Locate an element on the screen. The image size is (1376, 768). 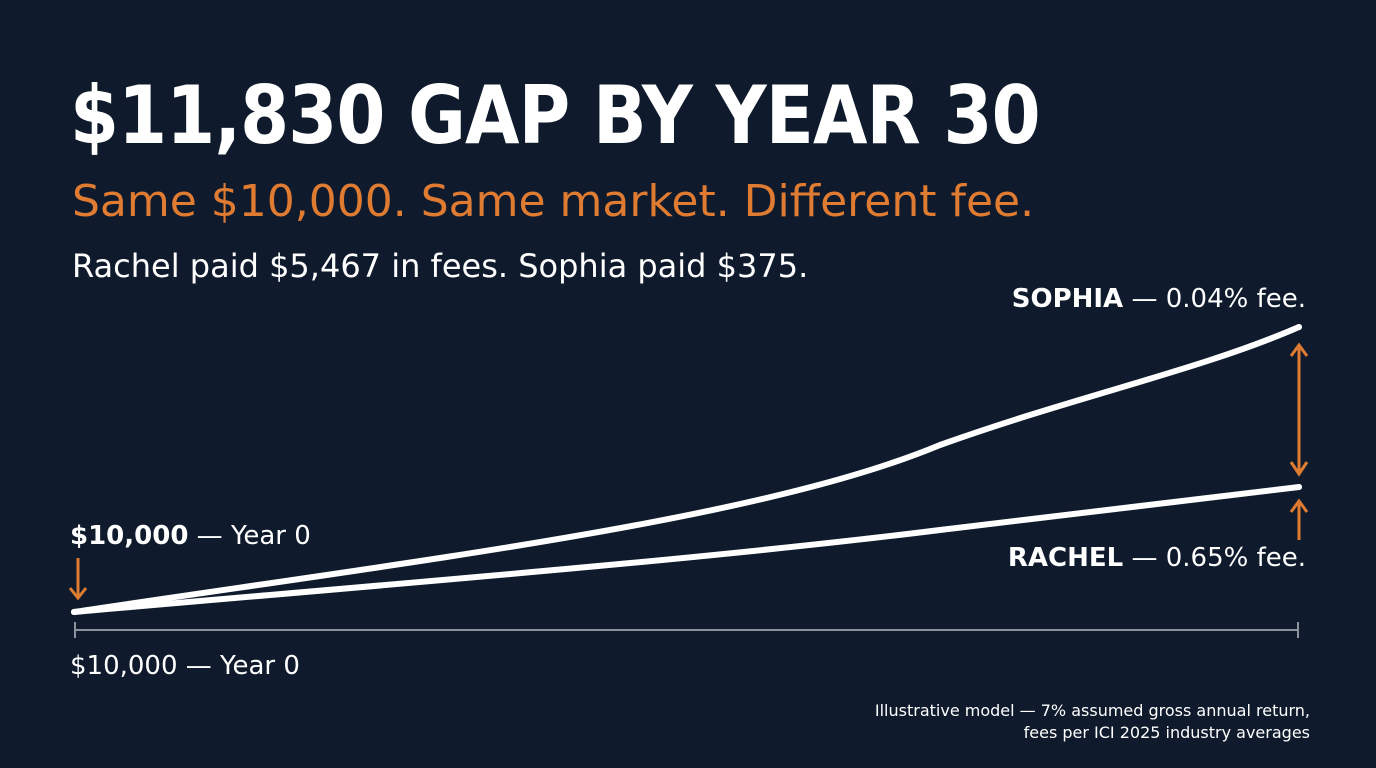
sophia-name: SOPHIA is located at coordinates (1067, 299).